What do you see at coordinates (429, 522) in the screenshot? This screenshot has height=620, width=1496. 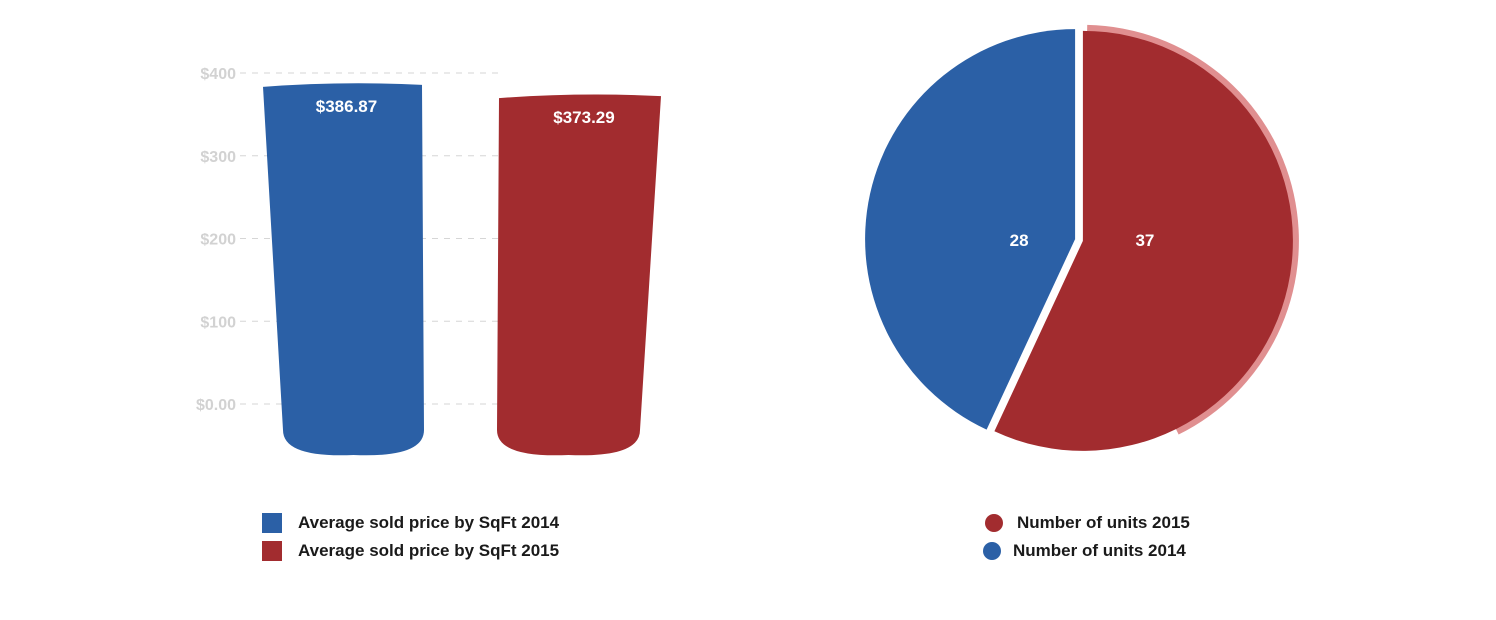 I see `legend-label: Average sold price by SqFt 2014` at bounding box center [429, 522].